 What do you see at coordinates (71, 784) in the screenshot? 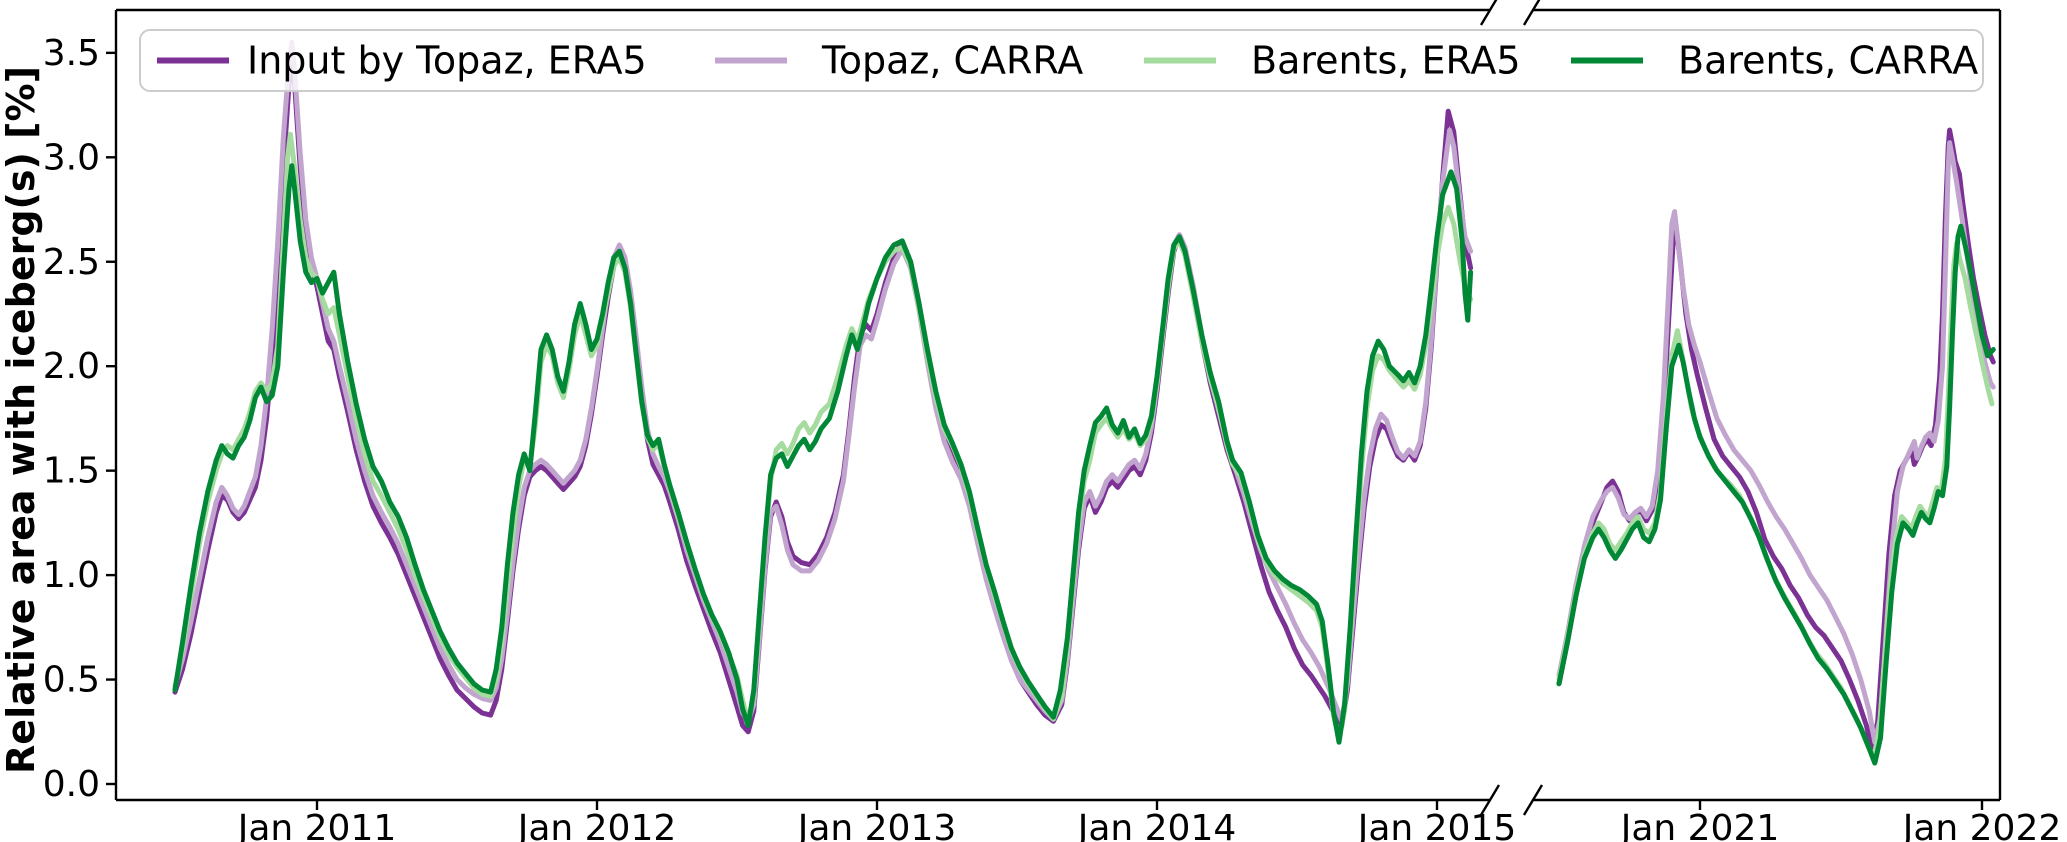
I see `y-tick-label: 0.0` at bounding box center [71, 784].